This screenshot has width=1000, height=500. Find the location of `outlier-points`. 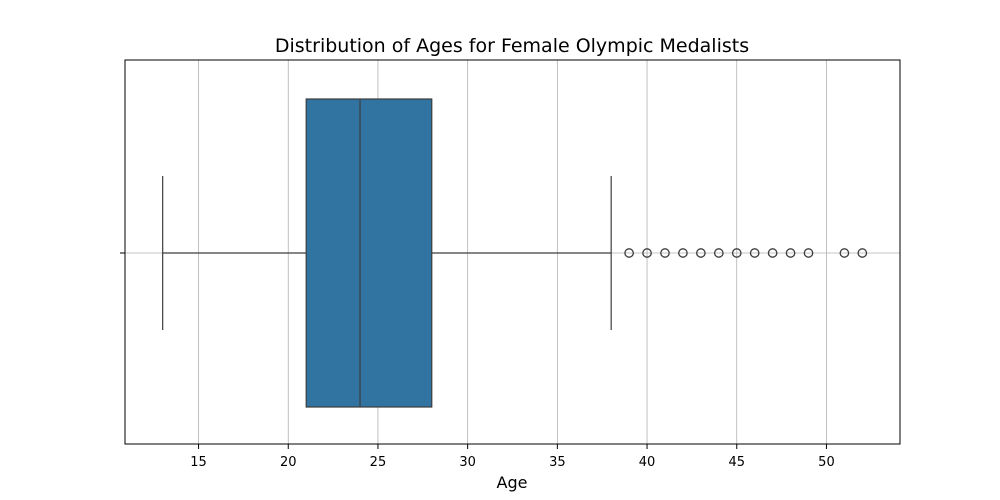

outlier-points is located at coordinates (746, 253).